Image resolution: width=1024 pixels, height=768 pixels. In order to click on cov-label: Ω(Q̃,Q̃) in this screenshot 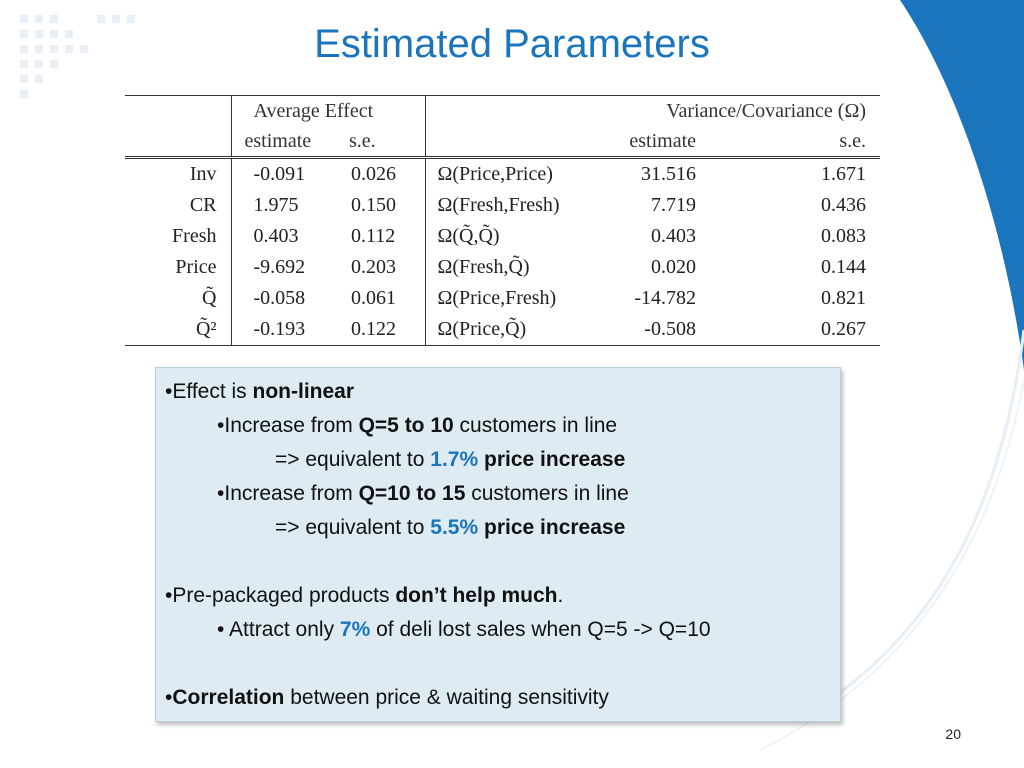, I will do `click(496, 236)`.